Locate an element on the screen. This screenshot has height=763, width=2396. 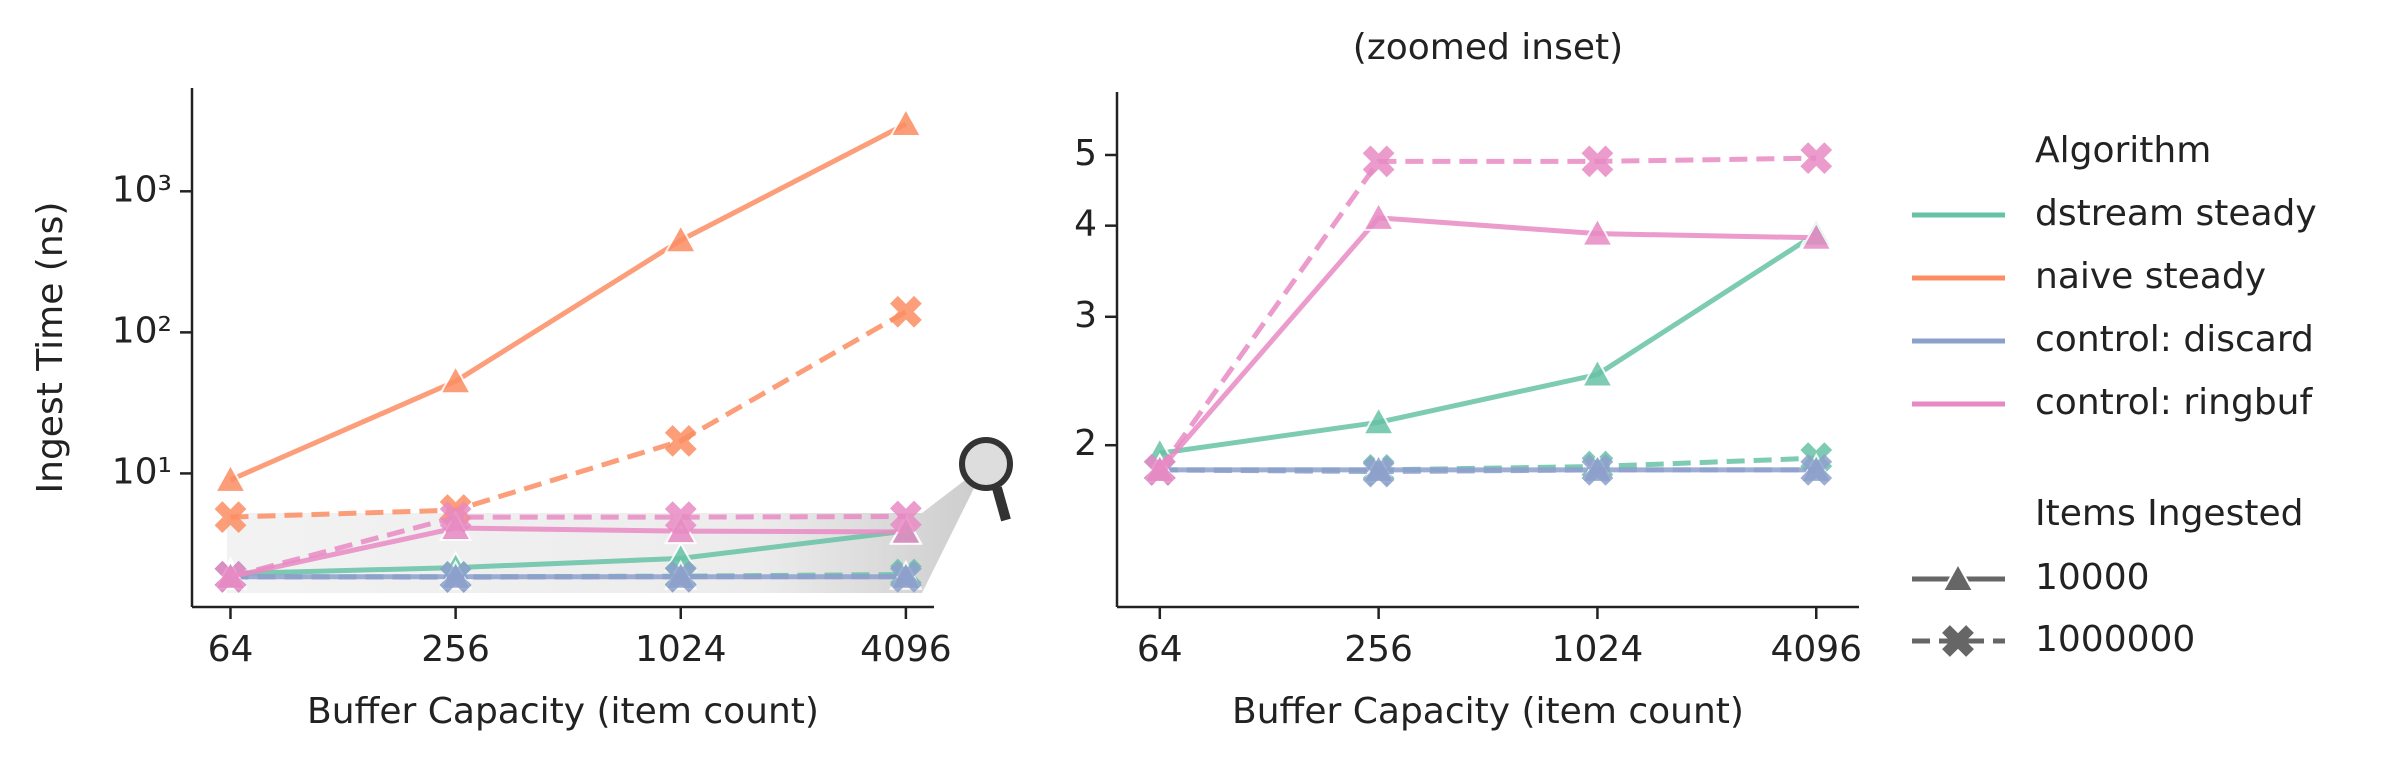
legend-label: 1000000 is located at coordinates (2115, 639).